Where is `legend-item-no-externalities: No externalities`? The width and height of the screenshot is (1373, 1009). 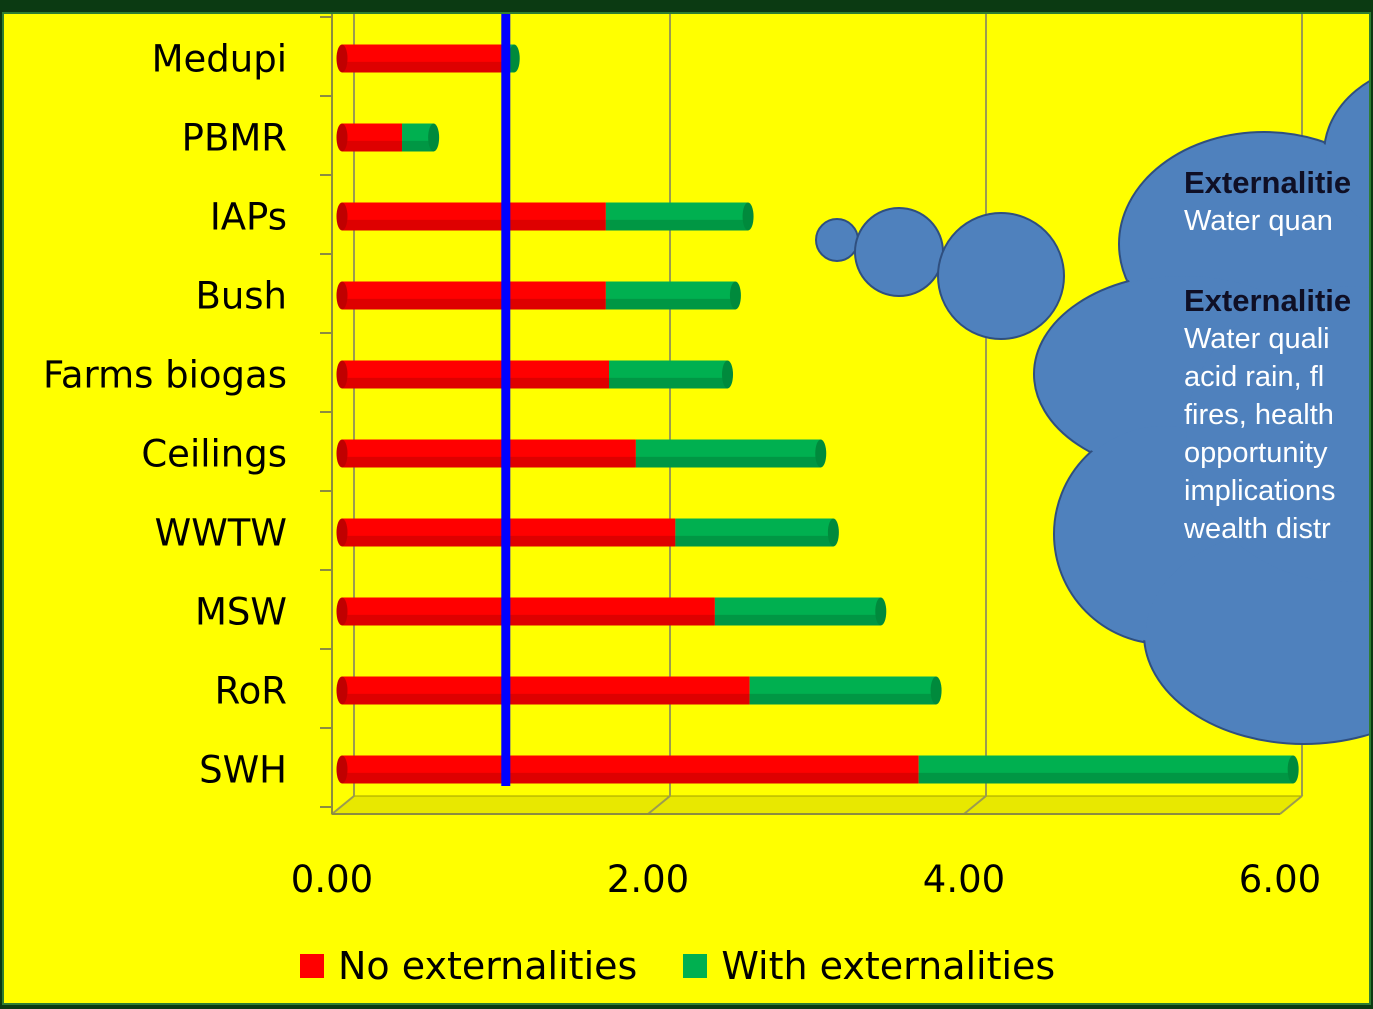
legend-item-no-externalities: No externalities is located at coordinates (468, 966).